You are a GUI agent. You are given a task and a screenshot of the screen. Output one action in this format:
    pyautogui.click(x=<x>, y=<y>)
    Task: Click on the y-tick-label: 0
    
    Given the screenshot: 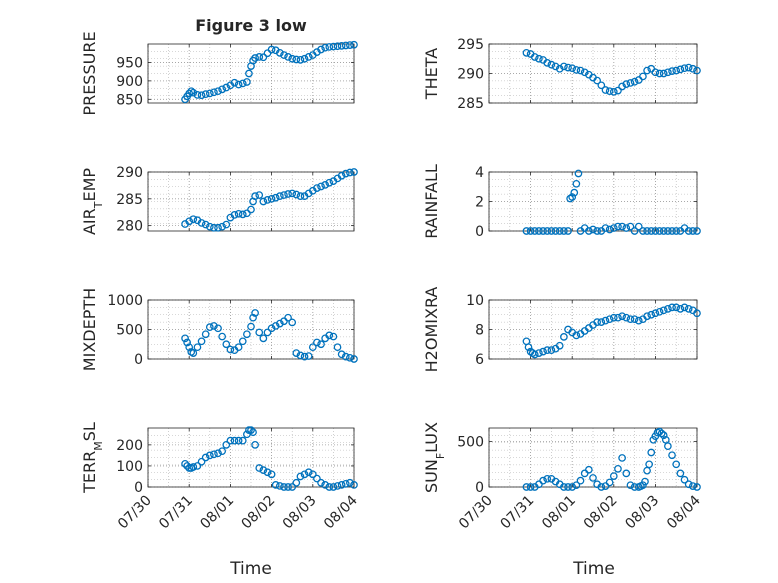 What is the action you would take?
    pyautogui.click(x=479, y=488)
    